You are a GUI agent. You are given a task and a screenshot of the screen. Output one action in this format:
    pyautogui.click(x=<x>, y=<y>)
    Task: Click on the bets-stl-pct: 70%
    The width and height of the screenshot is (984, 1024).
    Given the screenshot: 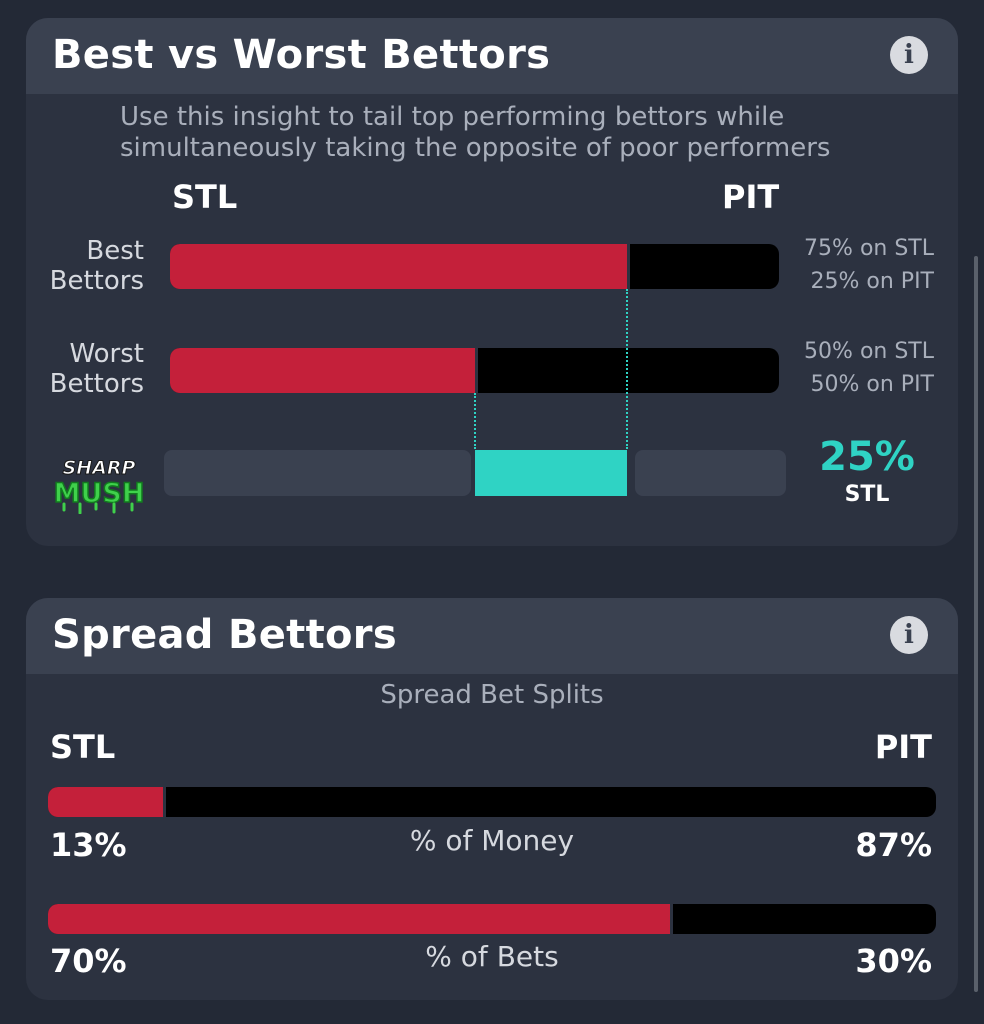 What is the action you would take?
    pyautogui.click(x=88, y=961)
    